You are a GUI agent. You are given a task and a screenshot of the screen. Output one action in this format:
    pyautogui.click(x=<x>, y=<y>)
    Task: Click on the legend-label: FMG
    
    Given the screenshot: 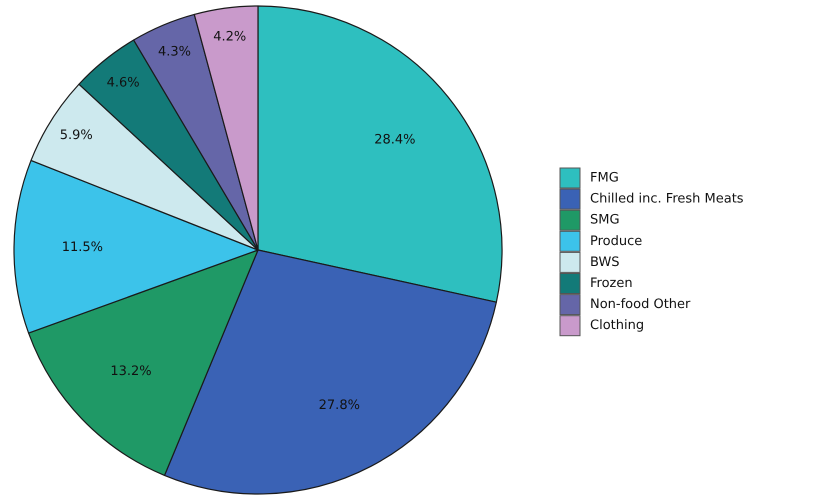 What is the action you would take?
    pyautogui.click(x=604, y=178)
    